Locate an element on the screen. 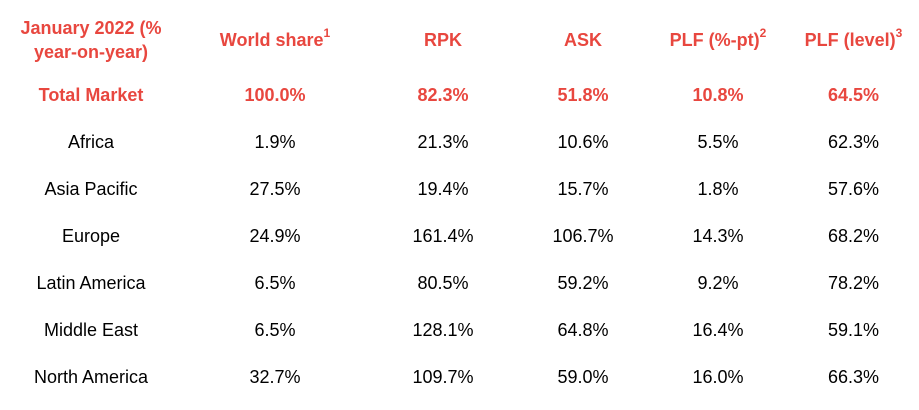 The width and height of the screenshot is (919, 410). row-label: Europe is located at coordinates (91, 236).